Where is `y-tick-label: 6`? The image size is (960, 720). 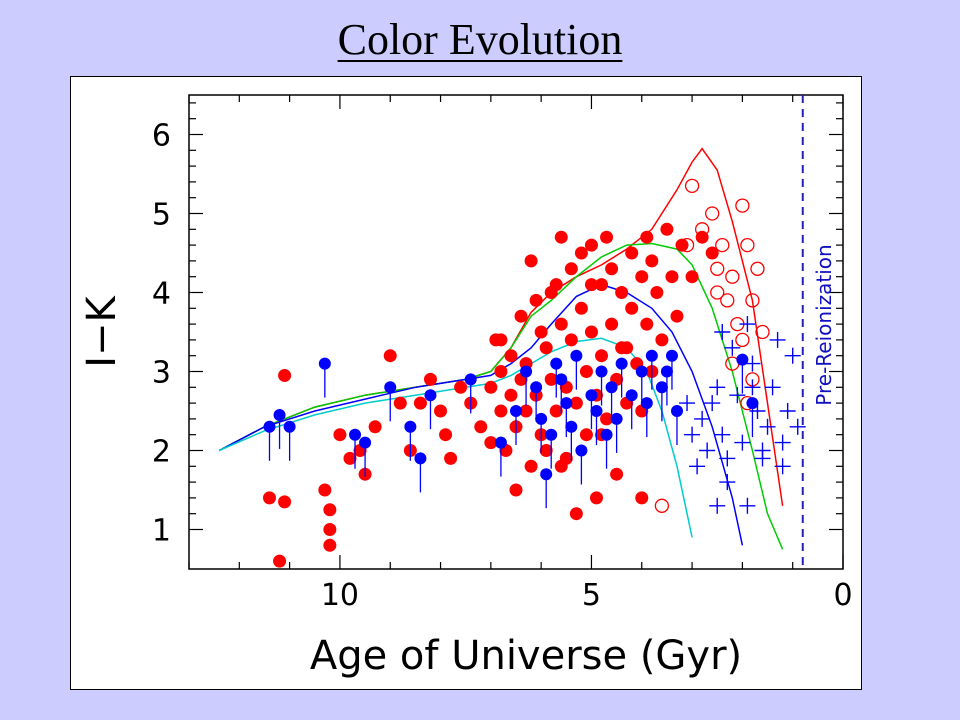
y-tick-label: 6 is located at coordinates (161, 136).